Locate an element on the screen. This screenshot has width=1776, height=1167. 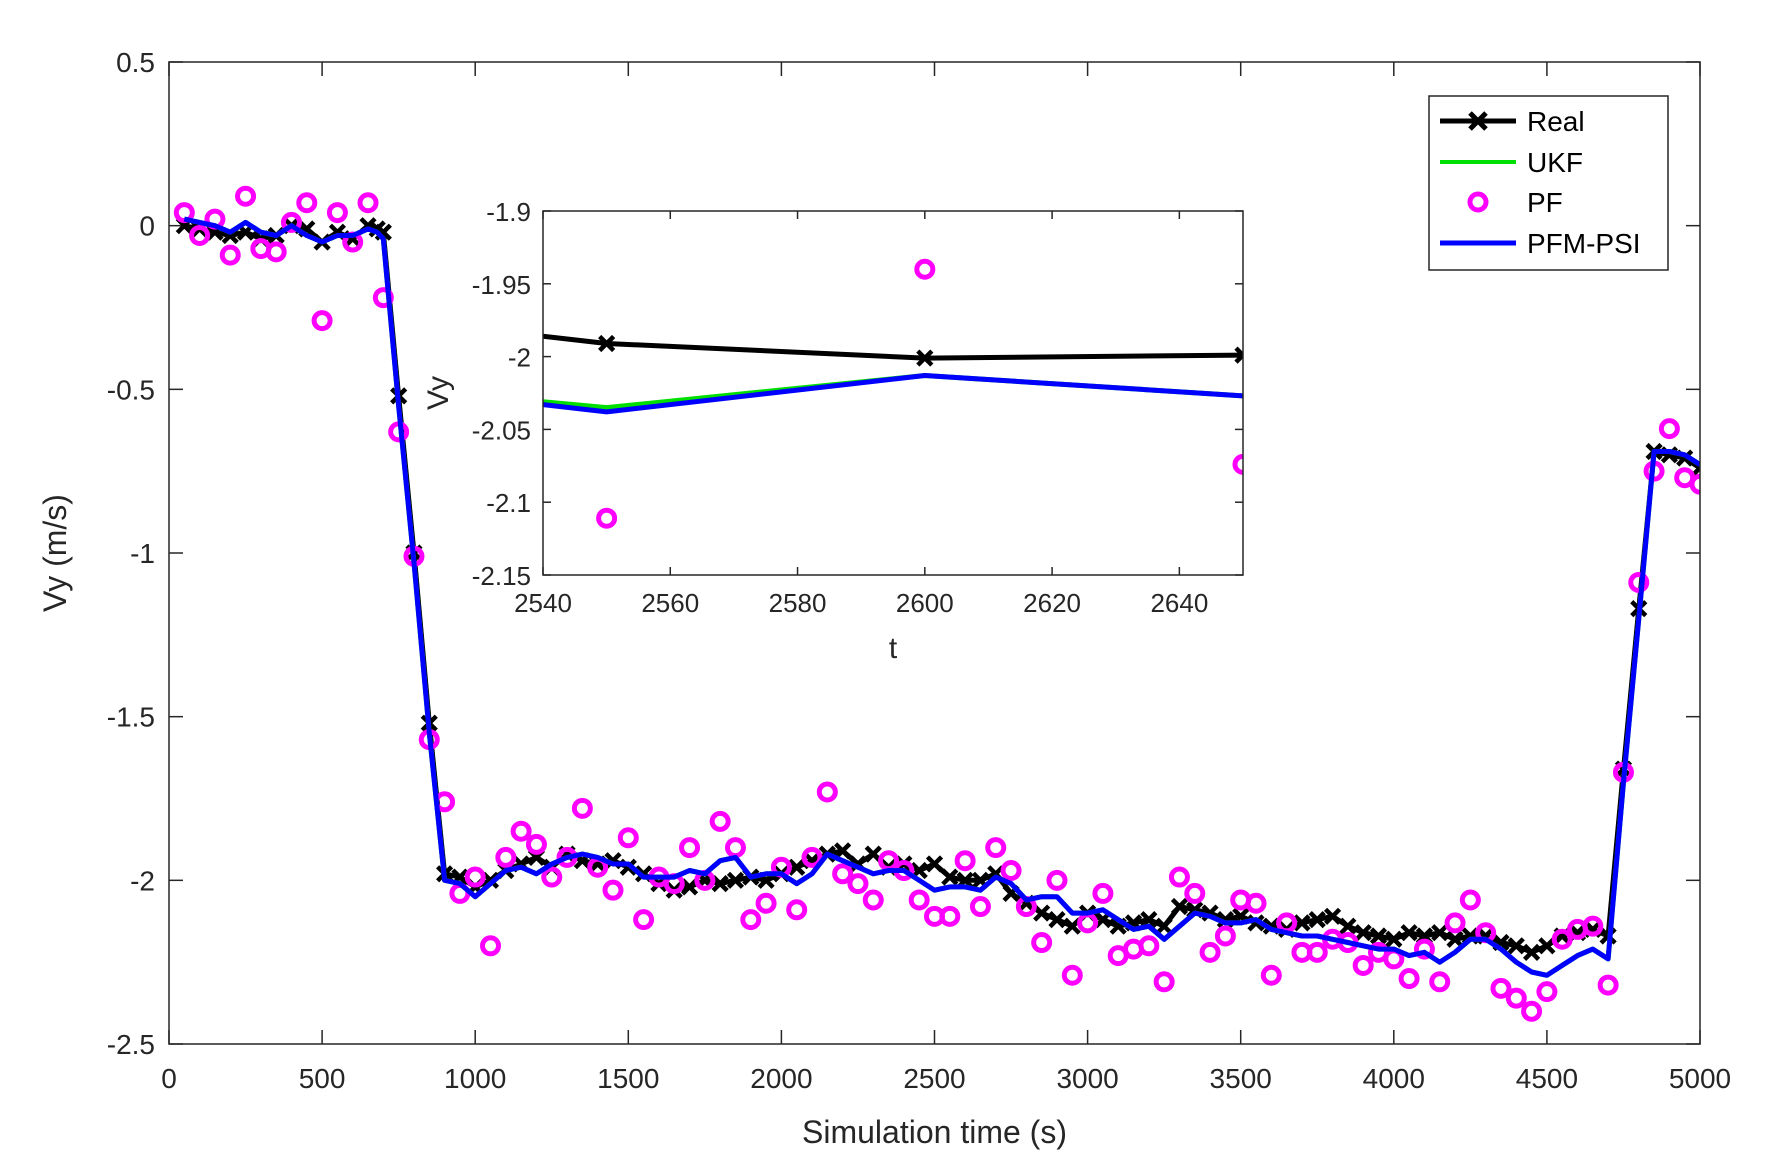
legend-marker-real is located at coordinates (1478, 121).